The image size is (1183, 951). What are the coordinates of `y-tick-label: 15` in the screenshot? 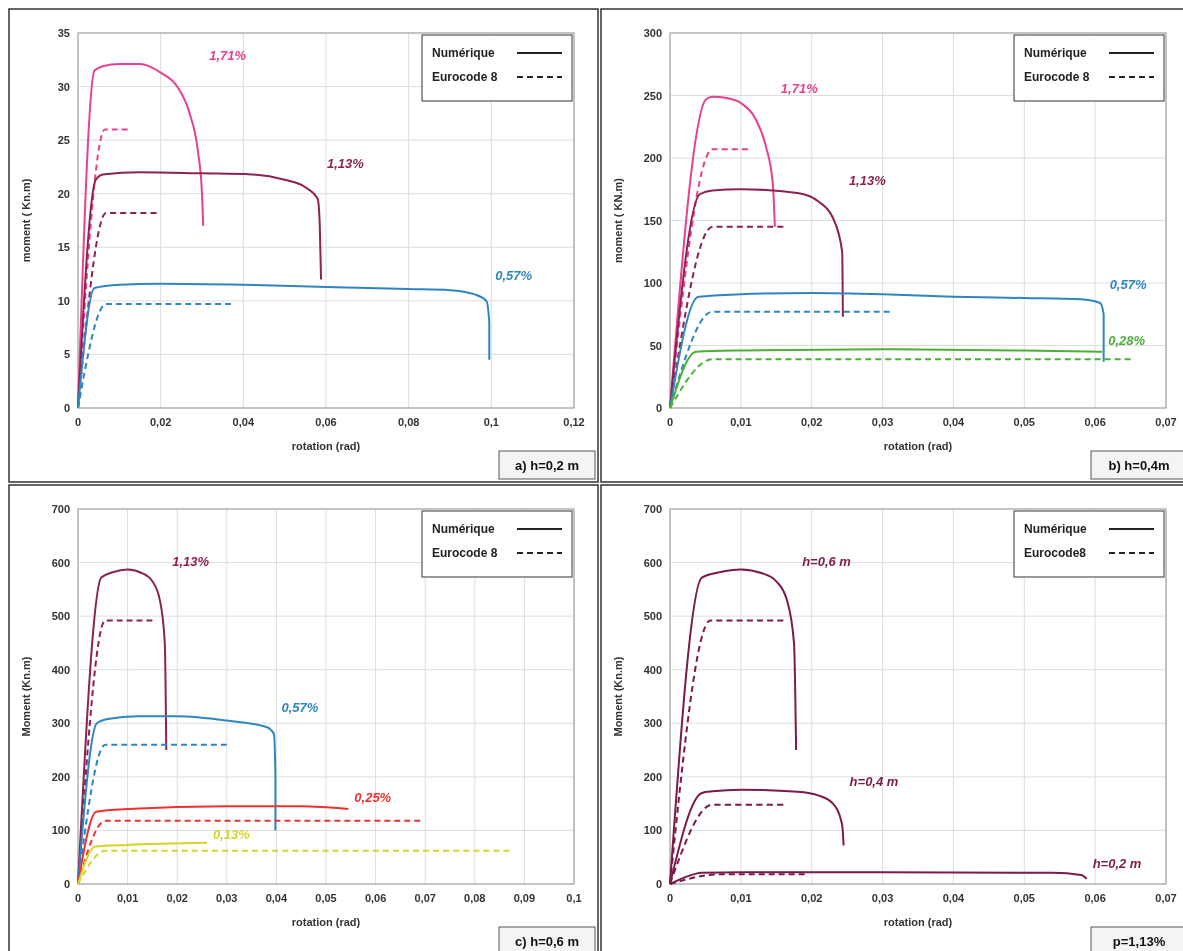 It's located at (63, 247).